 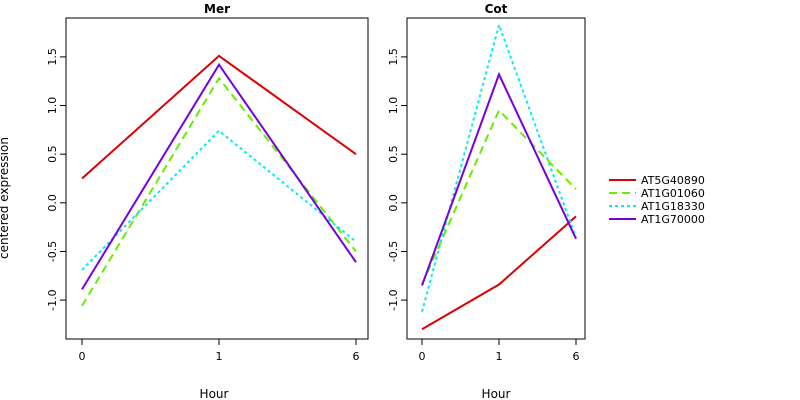 What do you see at coordinates (673, 219) in the screenshot?
I see `legend-label: AT1G70000` at bounding box center [673, 219].